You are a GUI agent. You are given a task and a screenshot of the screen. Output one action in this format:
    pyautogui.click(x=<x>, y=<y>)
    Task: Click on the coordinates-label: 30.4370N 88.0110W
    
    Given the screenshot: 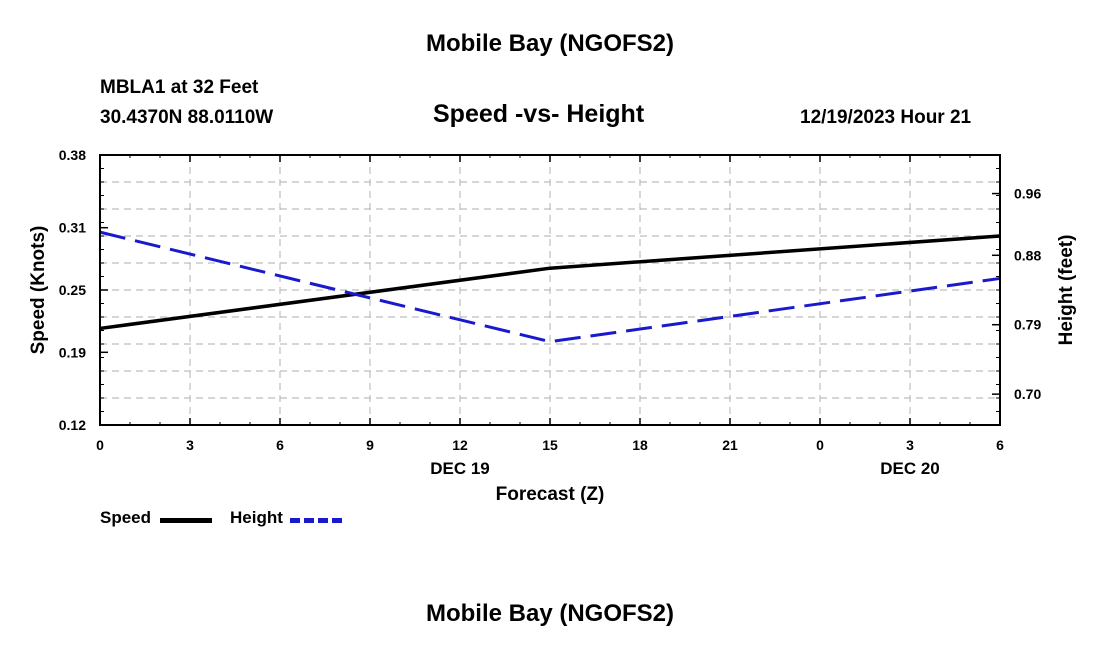 What is the action you would take?
    pyautogui.click(x=187, y=117)
    